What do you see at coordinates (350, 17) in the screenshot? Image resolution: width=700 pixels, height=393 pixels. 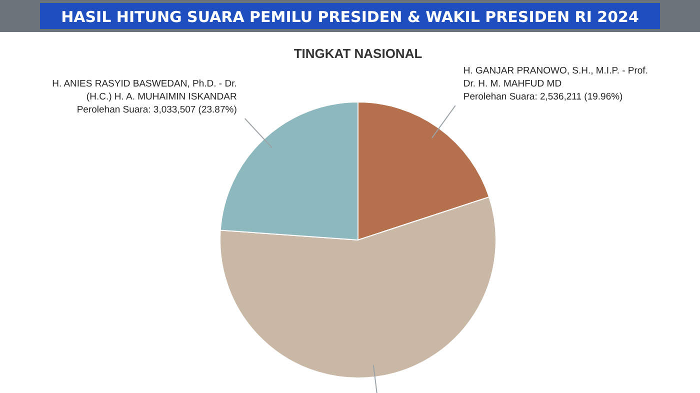 I see `chart-title: HASIL HITUNG SUARA PEMILU PRESIDEN & WAKIL PRESIDEN RI 2024` at bounding box center [350, 17].